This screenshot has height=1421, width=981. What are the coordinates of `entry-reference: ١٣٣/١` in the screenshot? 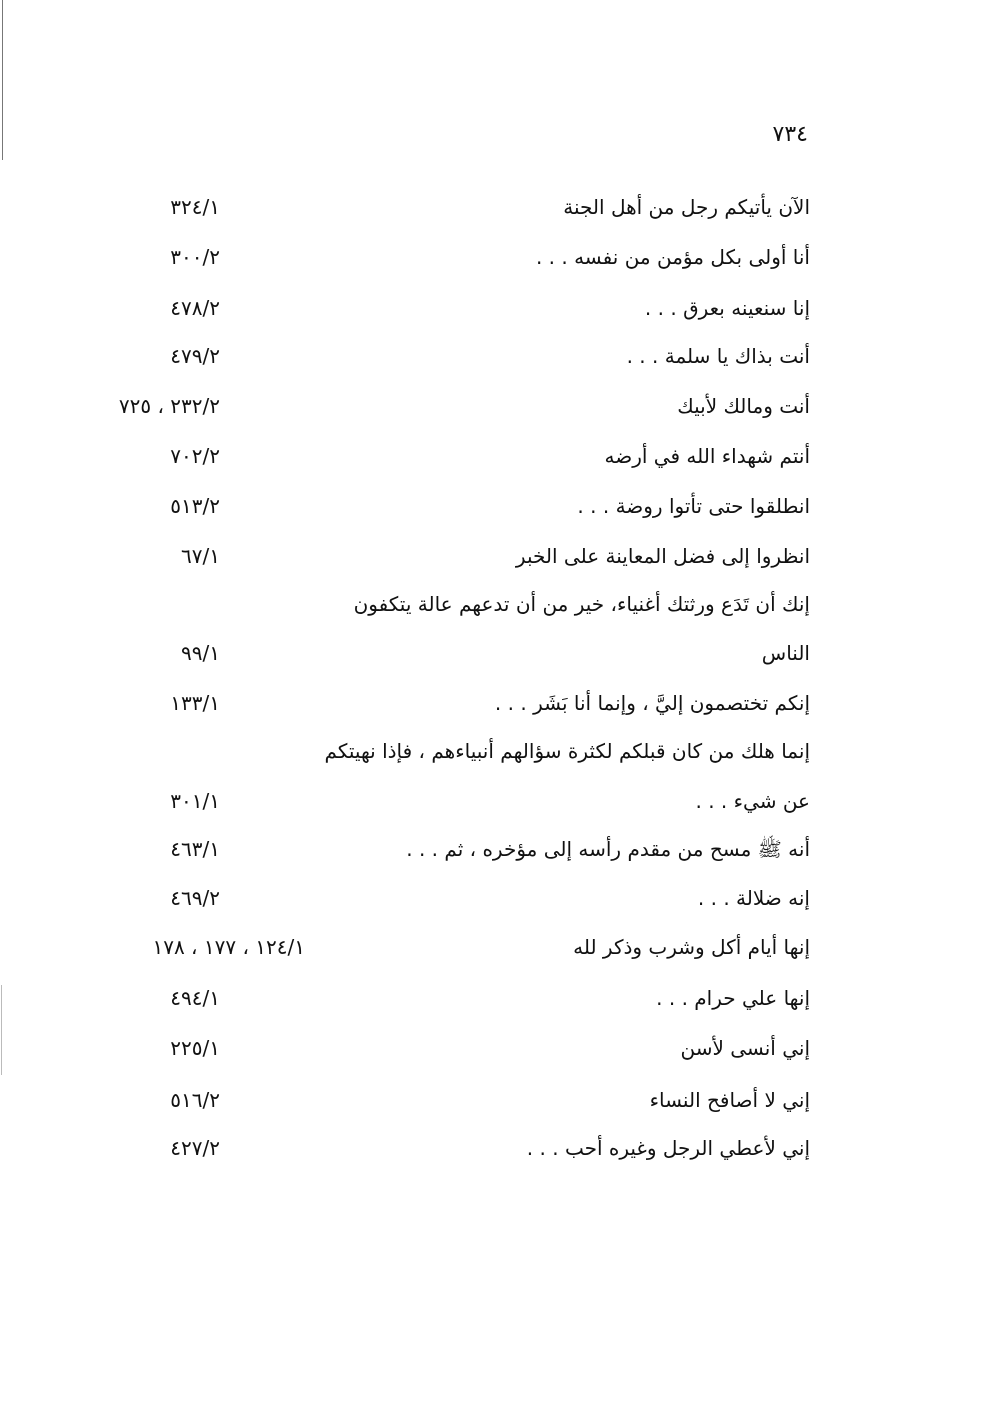 It's located at (195, 703).